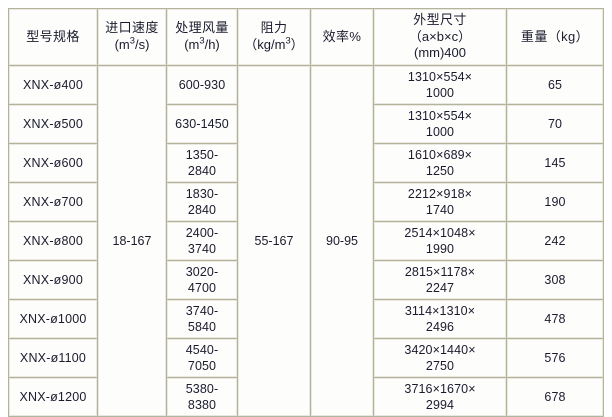 Image resolution: width=612 pixels, height=417 pixels. What do you see at coordinates (53, 162) in the screenshot?
I see `cell-model: XNX-ø600` at bounding box center [53, 162].